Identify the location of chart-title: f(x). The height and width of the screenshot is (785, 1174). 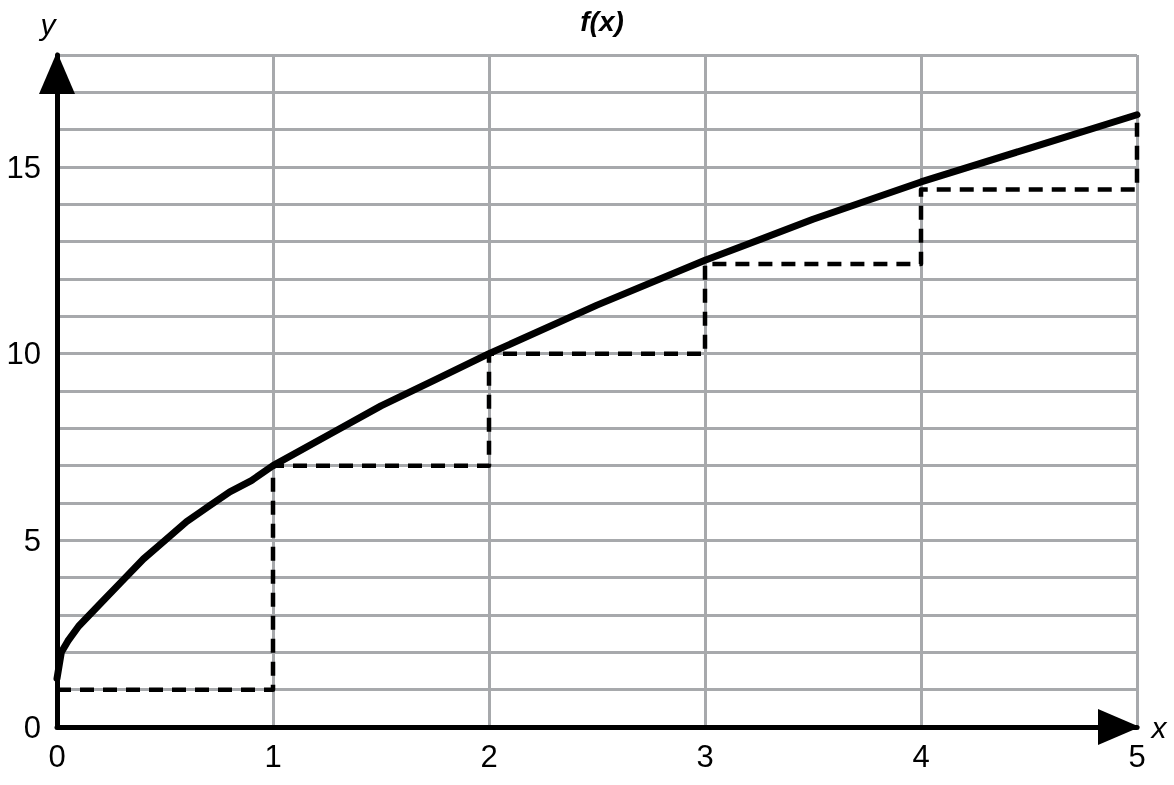
(602, 21).